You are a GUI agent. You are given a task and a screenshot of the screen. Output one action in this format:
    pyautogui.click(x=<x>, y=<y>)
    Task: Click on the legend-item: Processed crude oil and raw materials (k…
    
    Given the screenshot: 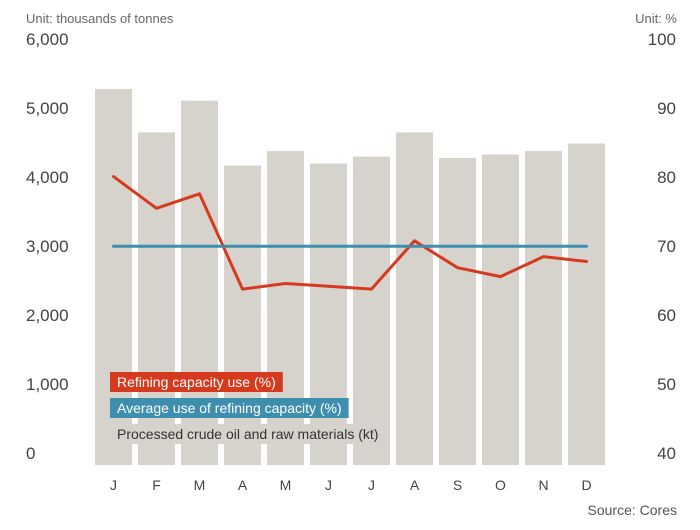 What is the action you would take?
    pyautogui.click(x=248, y=434)
    